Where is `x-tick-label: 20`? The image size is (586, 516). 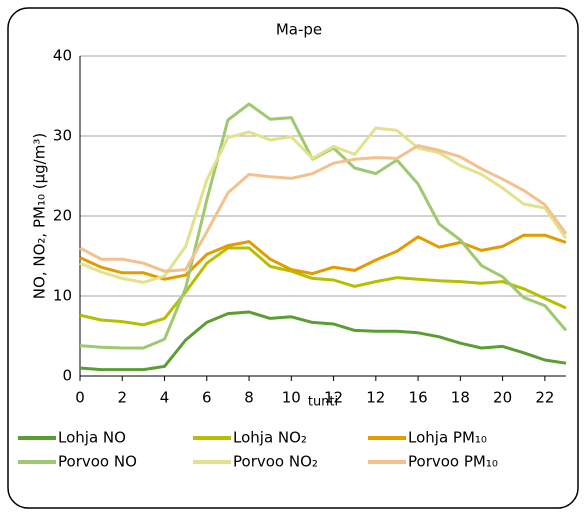 x-tick-label: 20 is located at coordinates (502, 398).